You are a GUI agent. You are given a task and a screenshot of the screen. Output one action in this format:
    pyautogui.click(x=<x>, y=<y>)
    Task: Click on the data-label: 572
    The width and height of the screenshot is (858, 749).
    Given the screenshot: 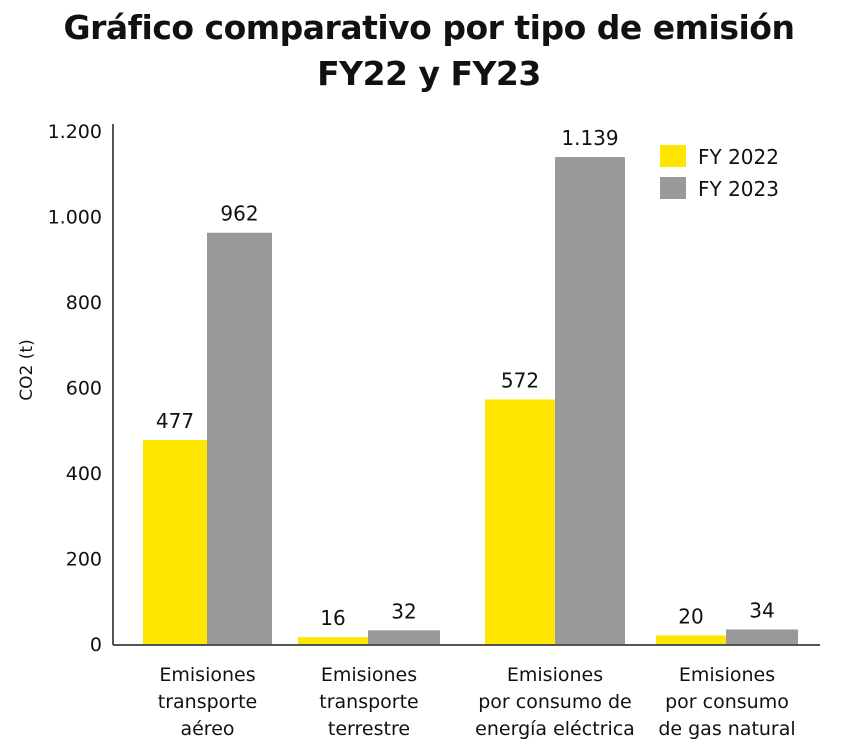 What is the action you would take?
    pyautogui.click(x=520, y=380)
    